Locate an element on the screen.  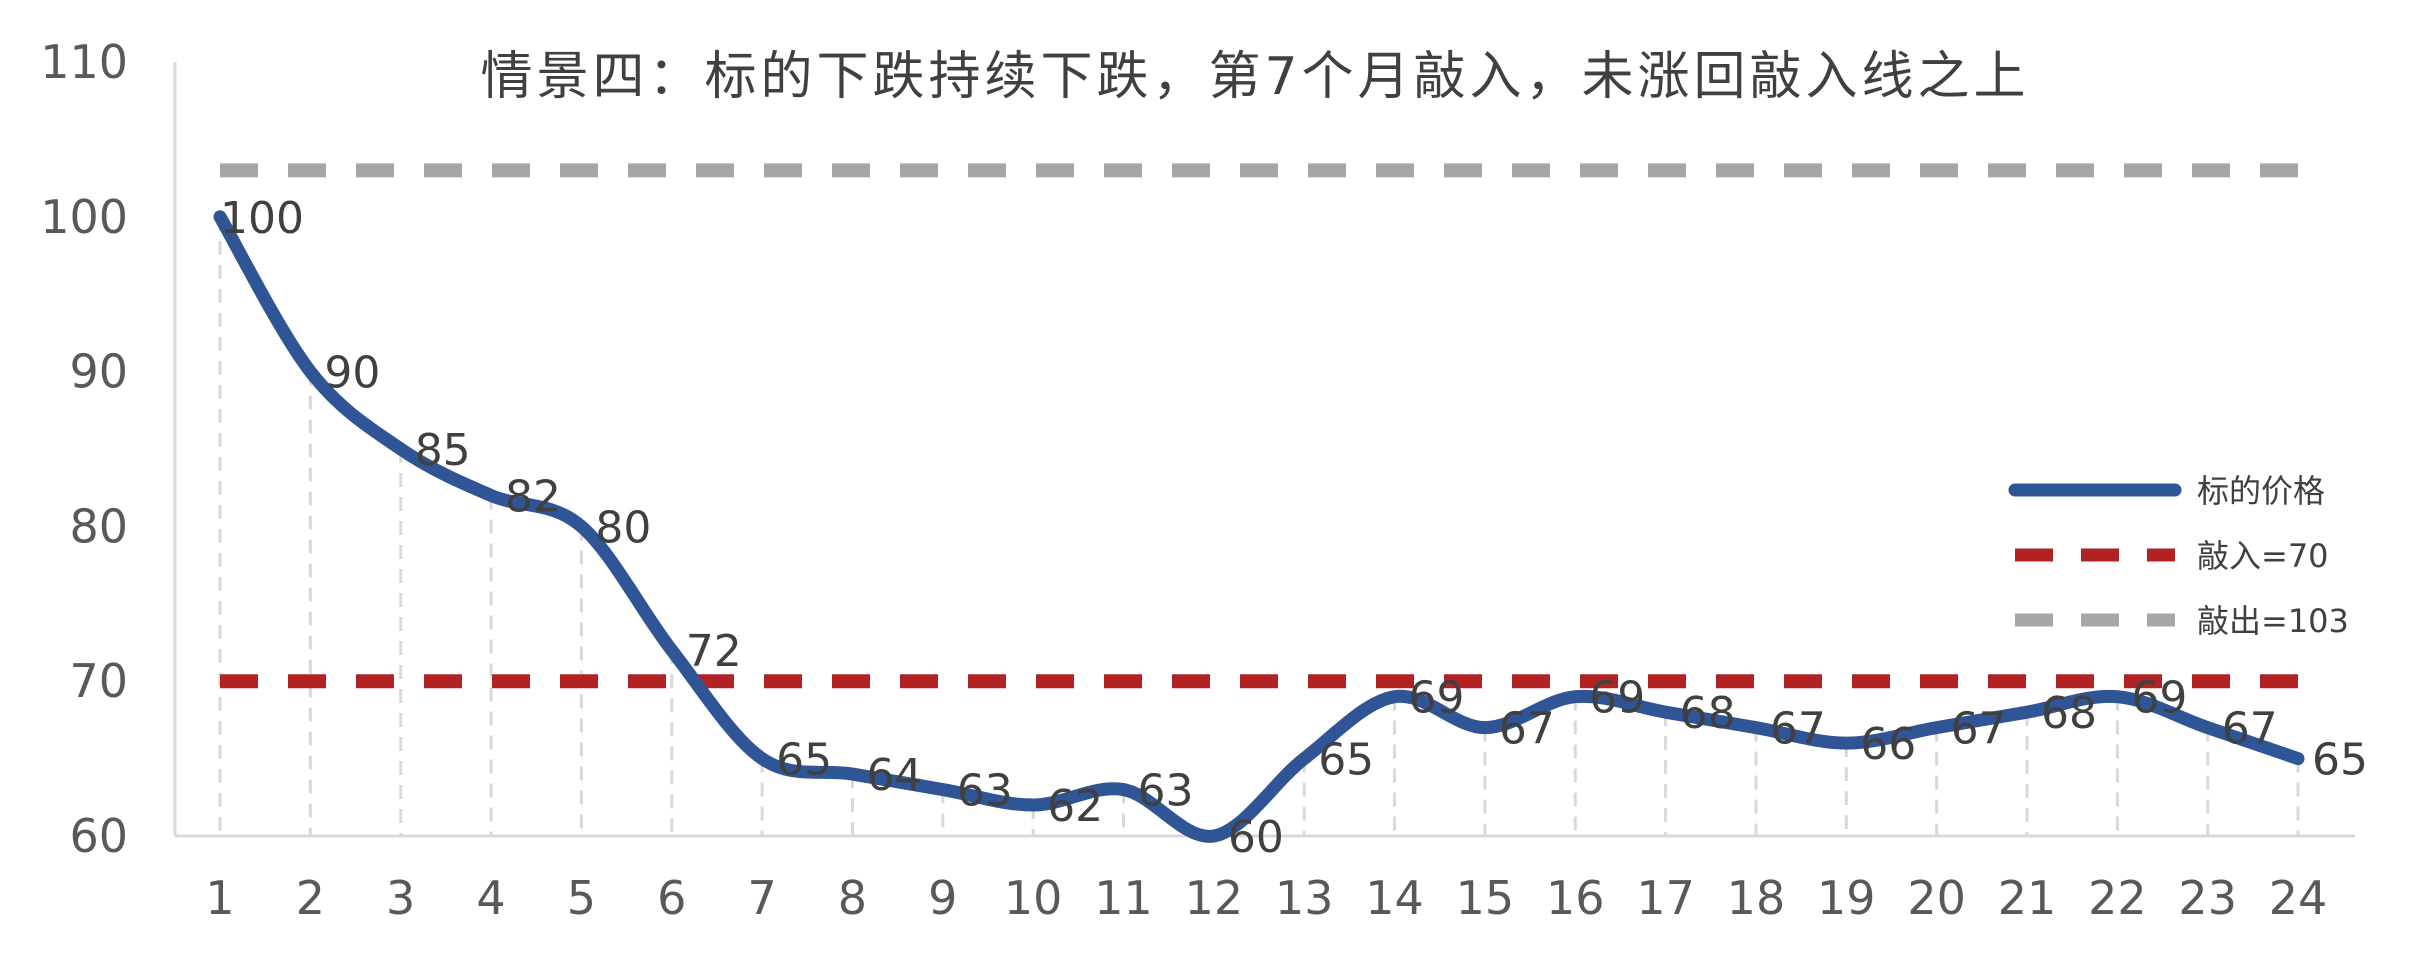
y-tick-label: 70 is located at coordinates (98, 681).